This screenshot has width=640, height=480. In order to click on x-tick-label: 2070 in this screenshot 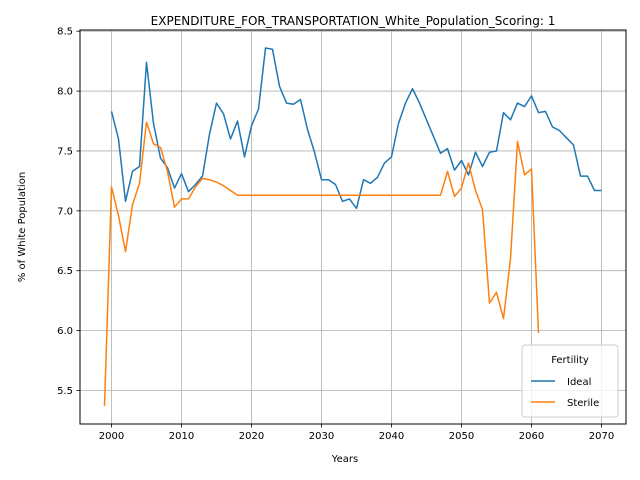, I will do `click(601, 436)`.